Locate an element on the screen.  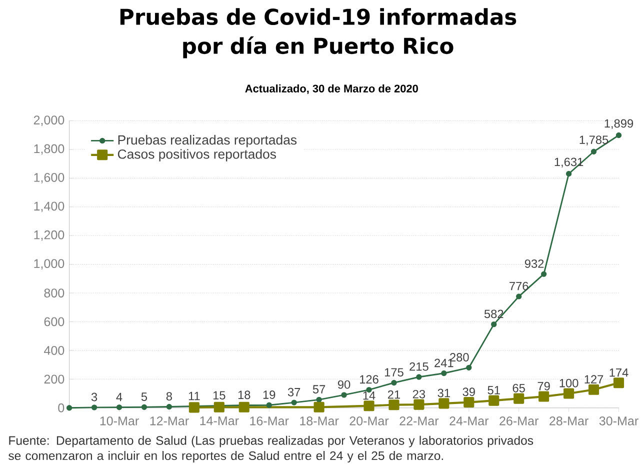
y-tick-label: 600 is located at coordinates (54, 321).